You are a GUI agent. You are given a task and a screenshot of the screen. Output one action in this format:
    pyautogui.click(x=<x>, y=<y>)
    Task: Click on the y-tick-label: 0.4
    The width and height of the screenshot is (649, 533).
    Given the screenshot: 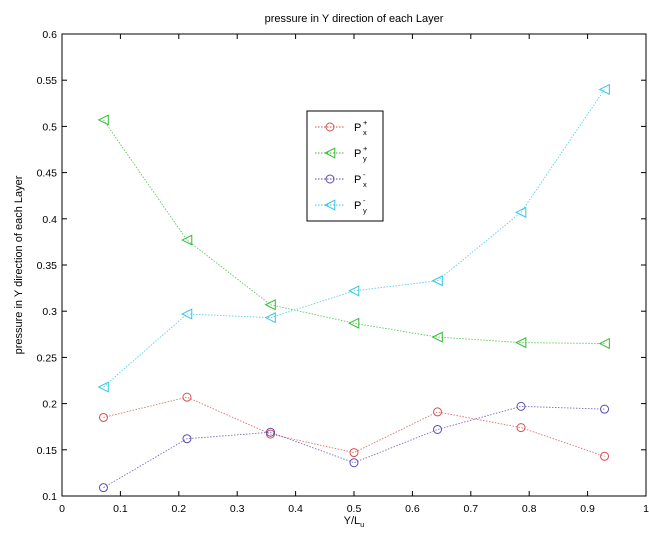 What is the action you would take?
    pyautogui.click(x=49, y=220)
    